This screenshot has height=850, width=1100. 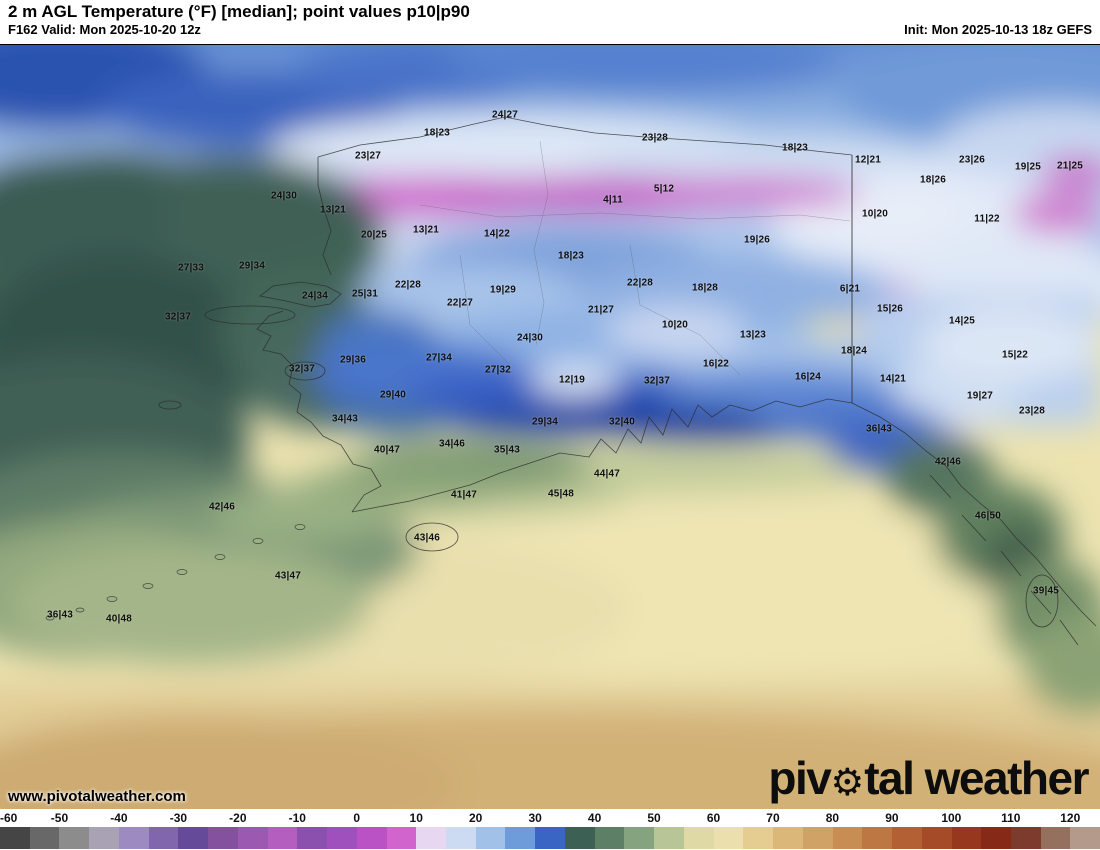 What do you see at coordinates (854, 351) in the screenshot?
I see `point-value: 18|24` at bounding box center [854, 351].